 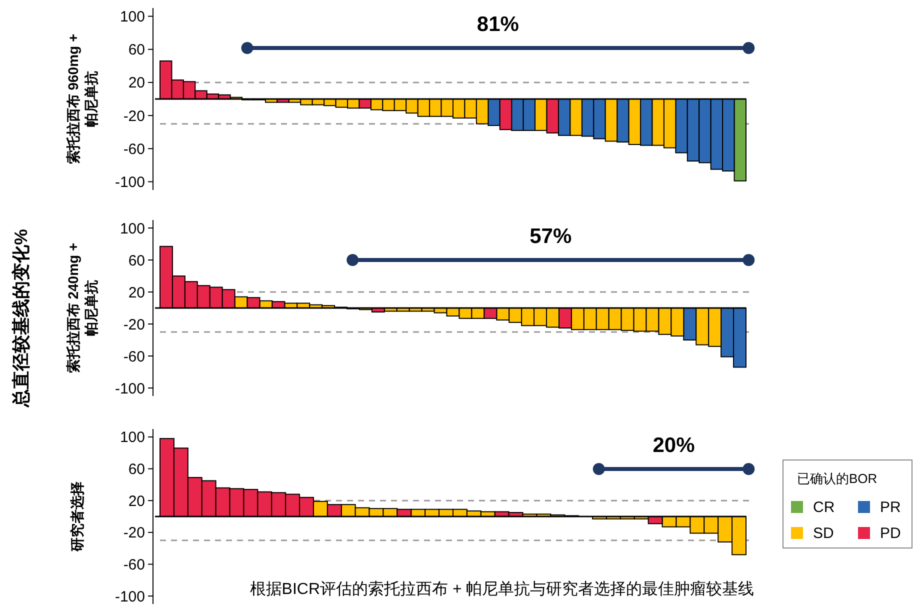 I want to click on y-axis-title: 研究者选择, so click(x=77, y=517).